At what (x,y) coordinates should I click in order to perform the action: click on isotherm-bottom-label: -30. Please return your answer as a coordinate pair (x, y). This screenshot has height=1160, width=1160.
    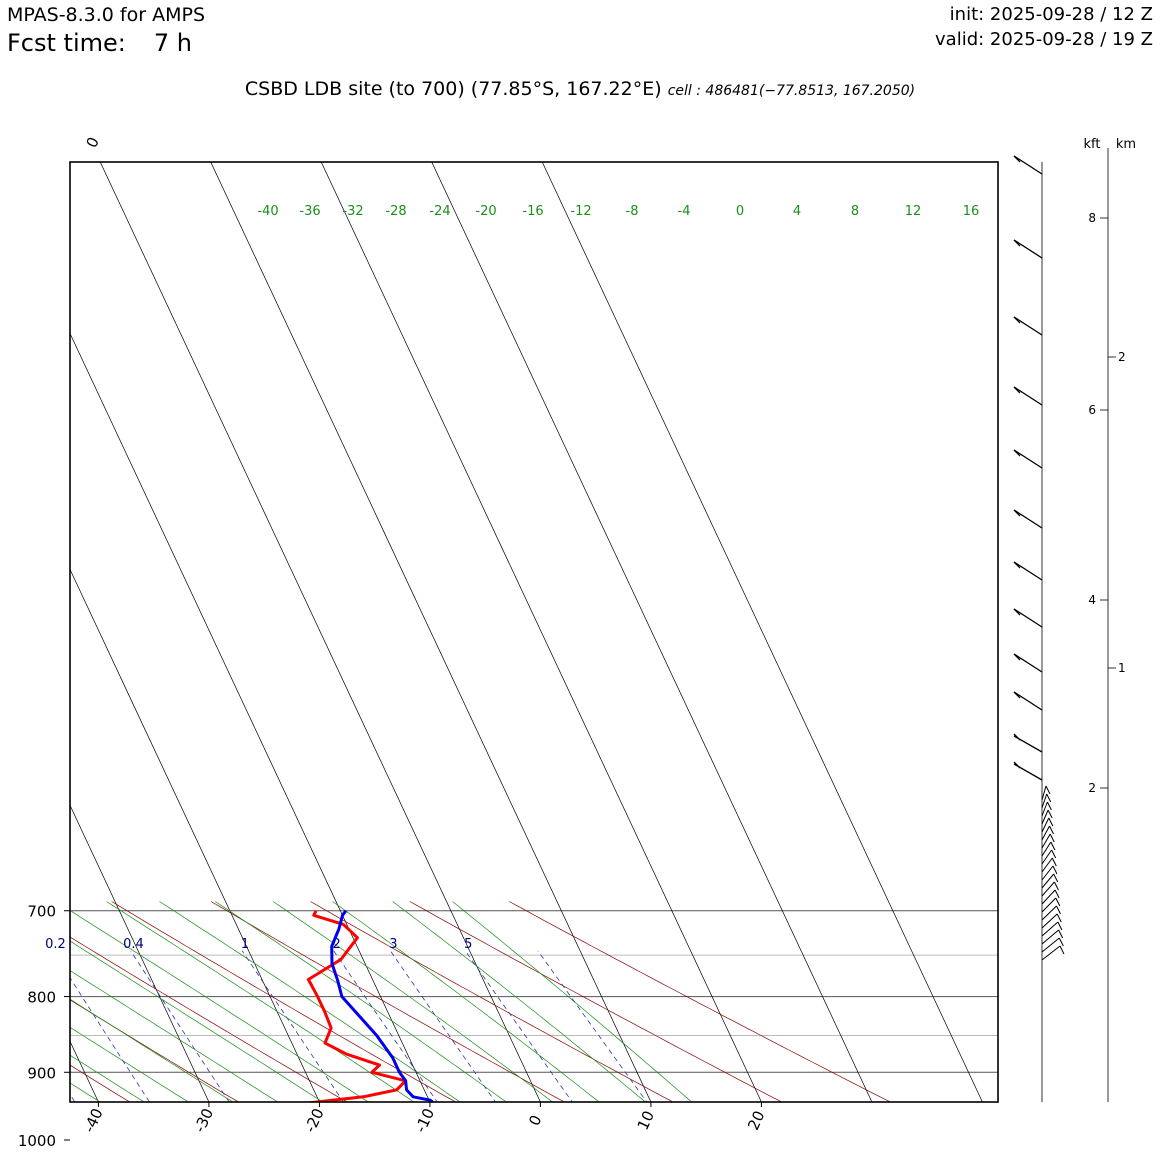
    Looking at the image, I should click on (203, 1121).